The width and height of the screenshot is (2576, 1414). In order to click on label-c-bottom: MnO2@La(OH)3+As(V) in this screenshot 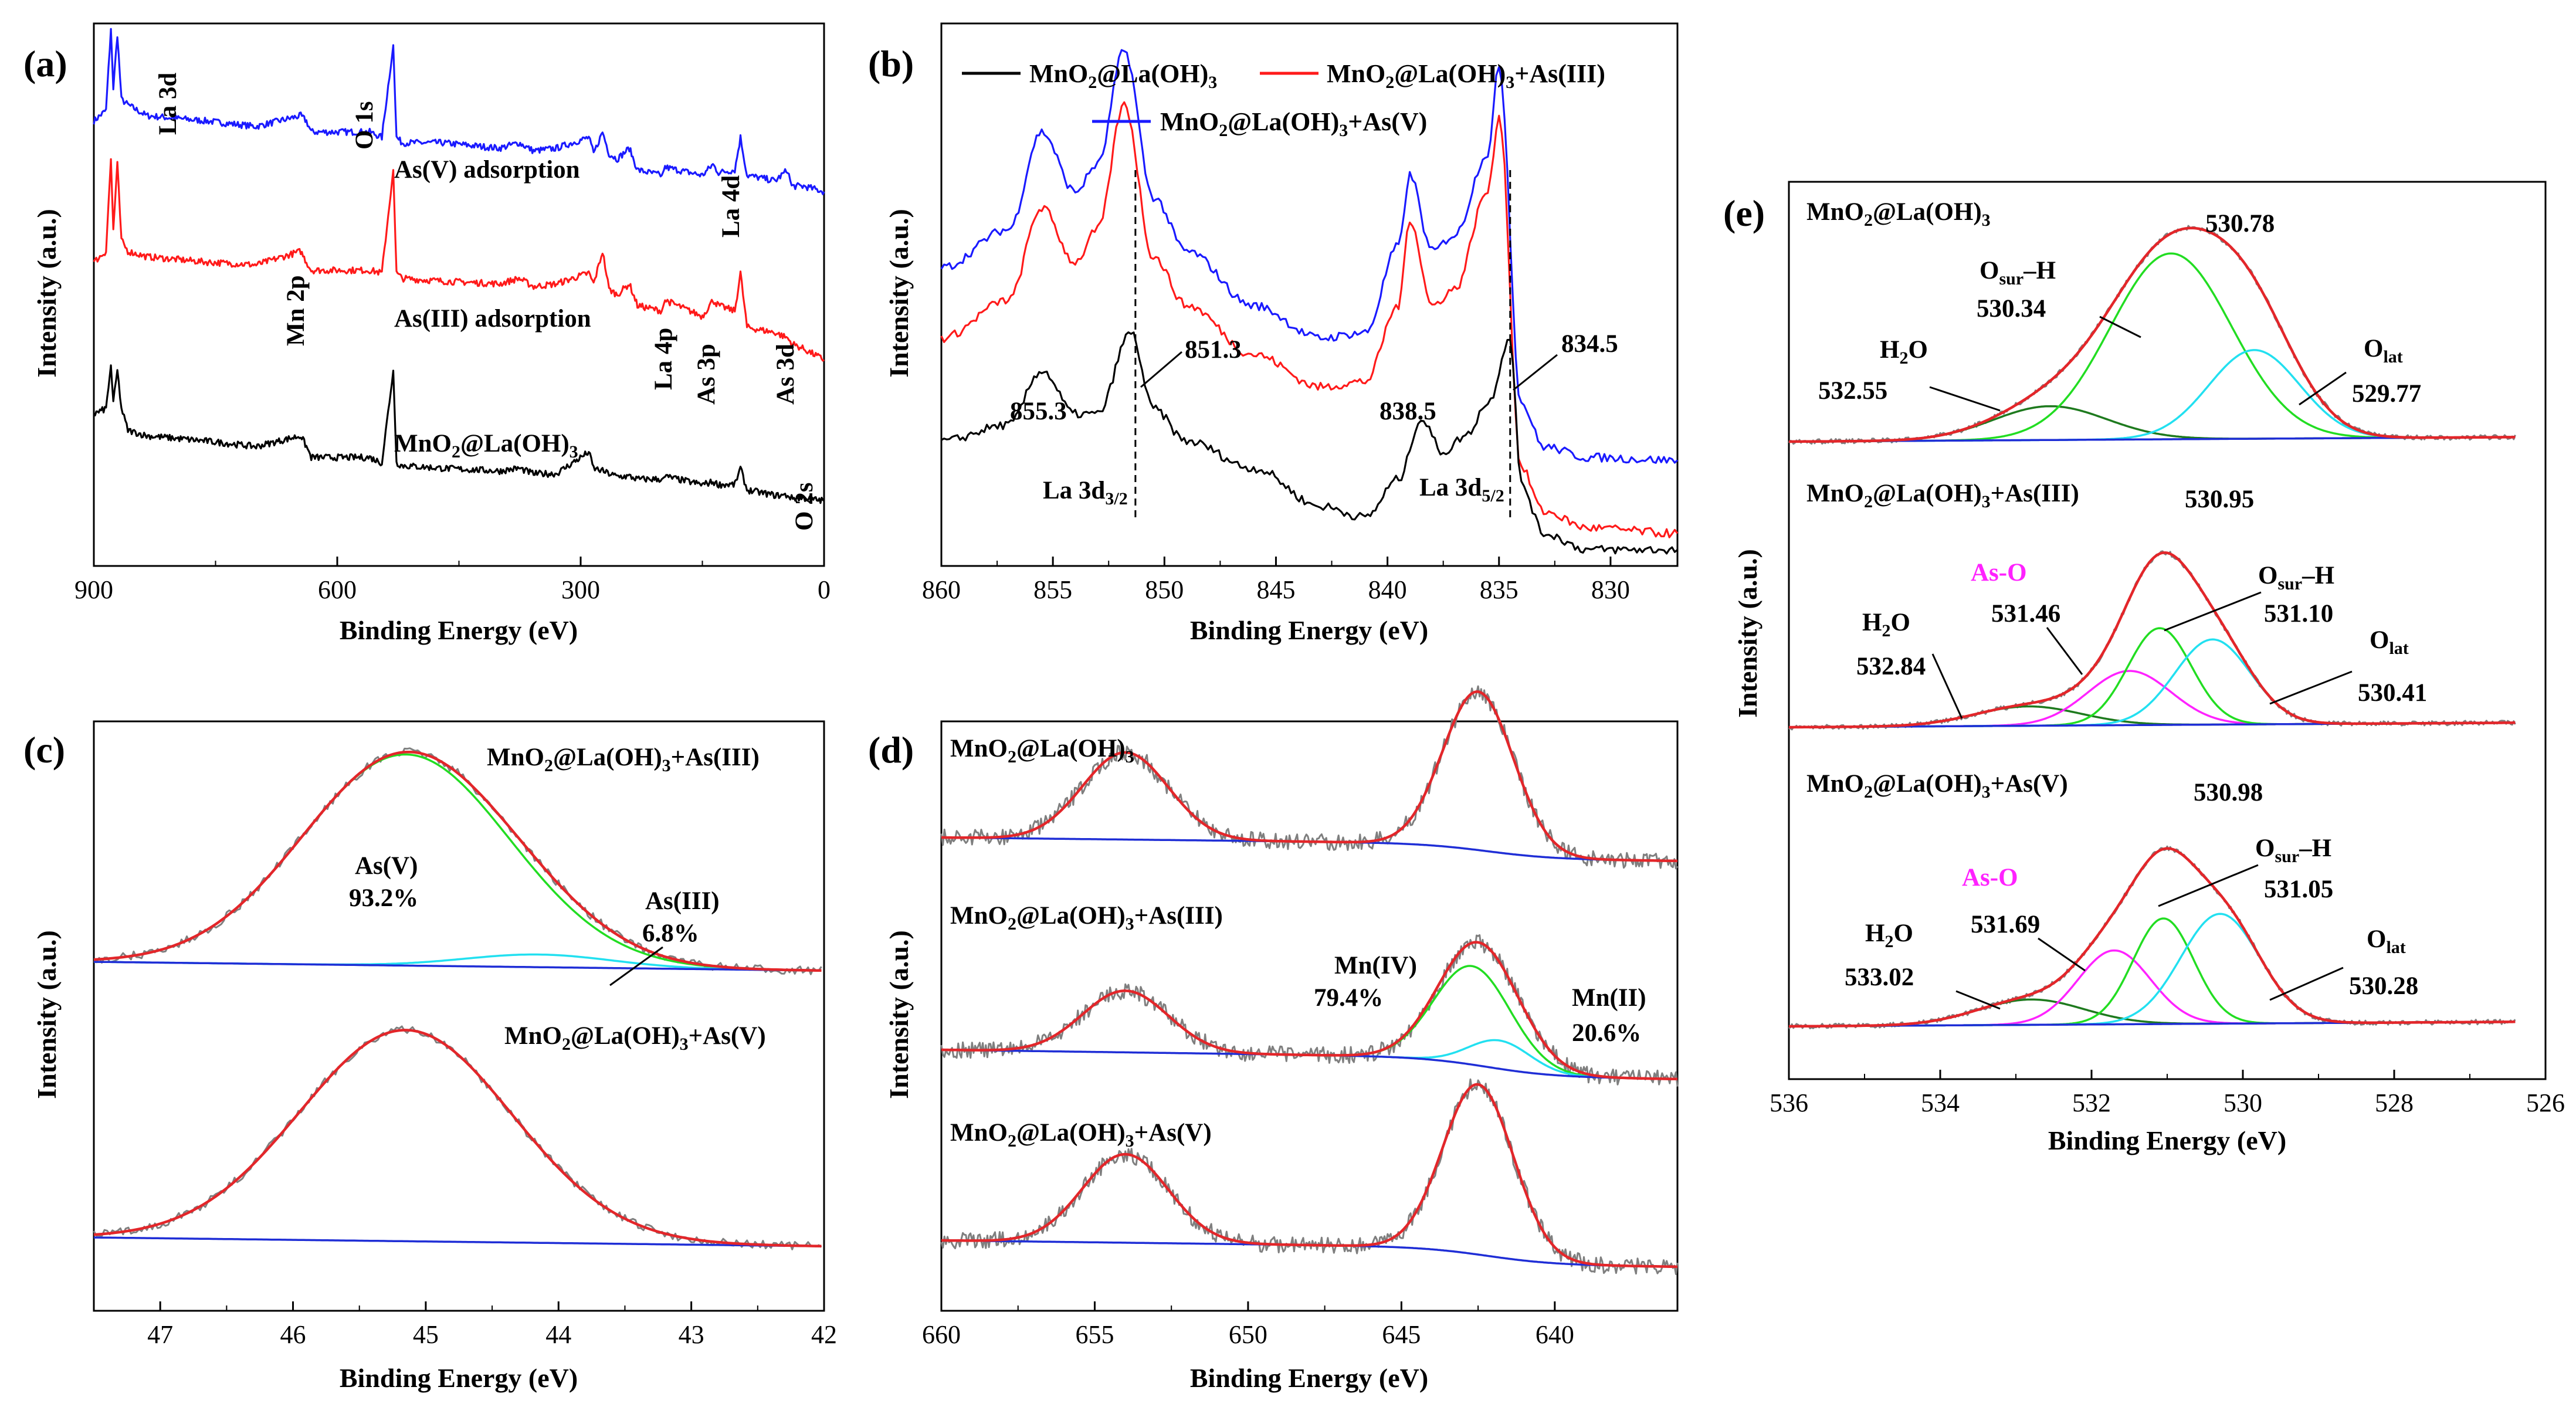, I will do `click(635, 1038)`.